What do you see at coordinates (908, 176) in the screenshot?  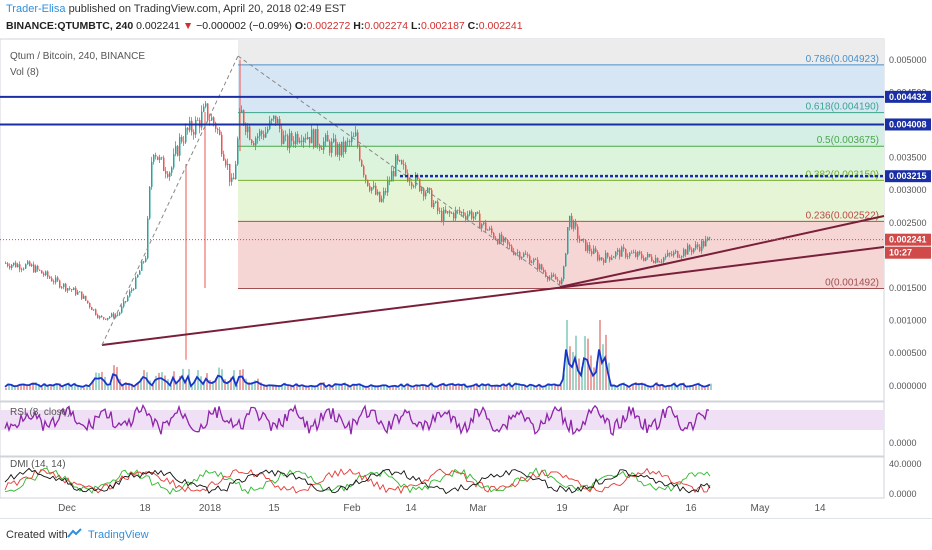 I see `price-tag-bg` at bounding box center [908, 176].